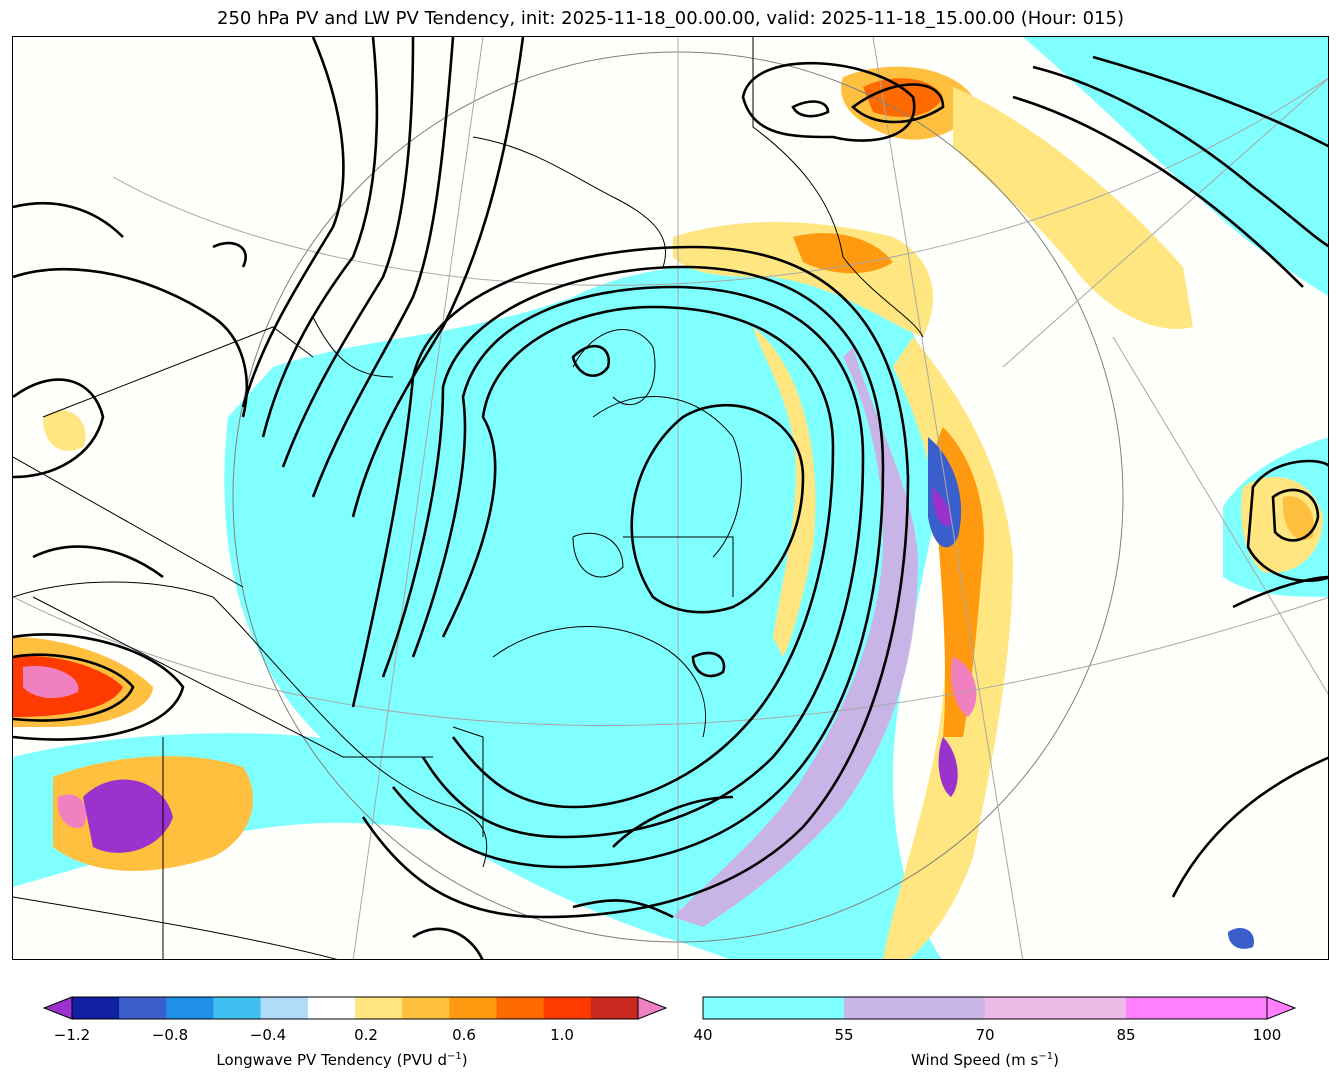 This screenshot has width=1341, height=1084. What do you see at coordinates (703, 1035) in the screenshot?
I see `wind-tick: 40` at bounding box center [703, 1035].